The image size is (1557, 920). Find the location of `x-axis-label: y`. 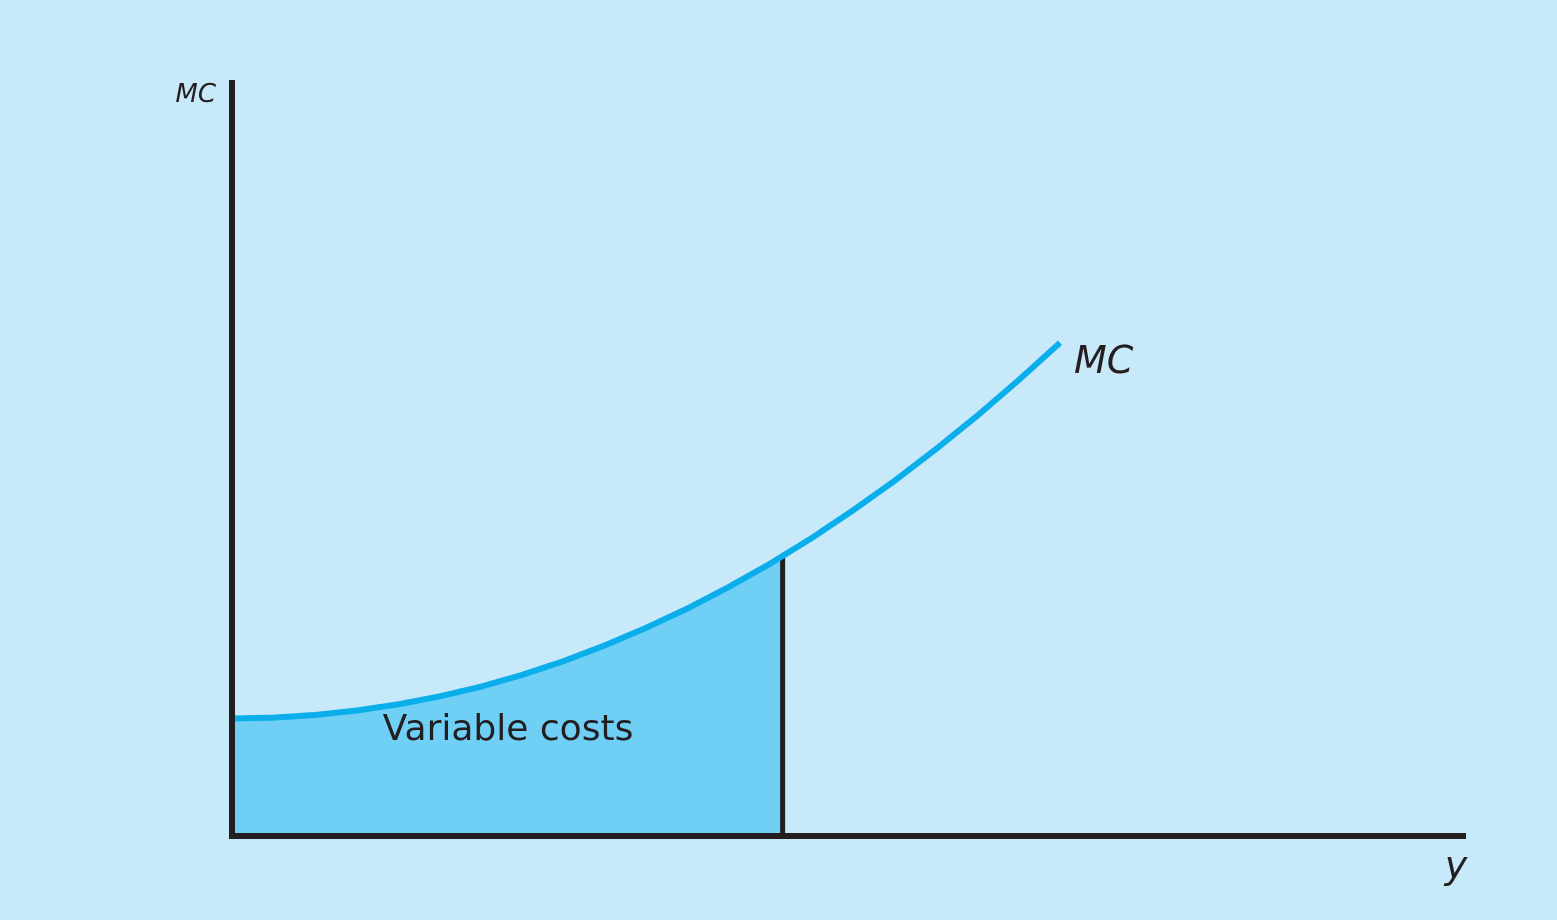

x-axis-label: y is located at coordinates (1456, 865).